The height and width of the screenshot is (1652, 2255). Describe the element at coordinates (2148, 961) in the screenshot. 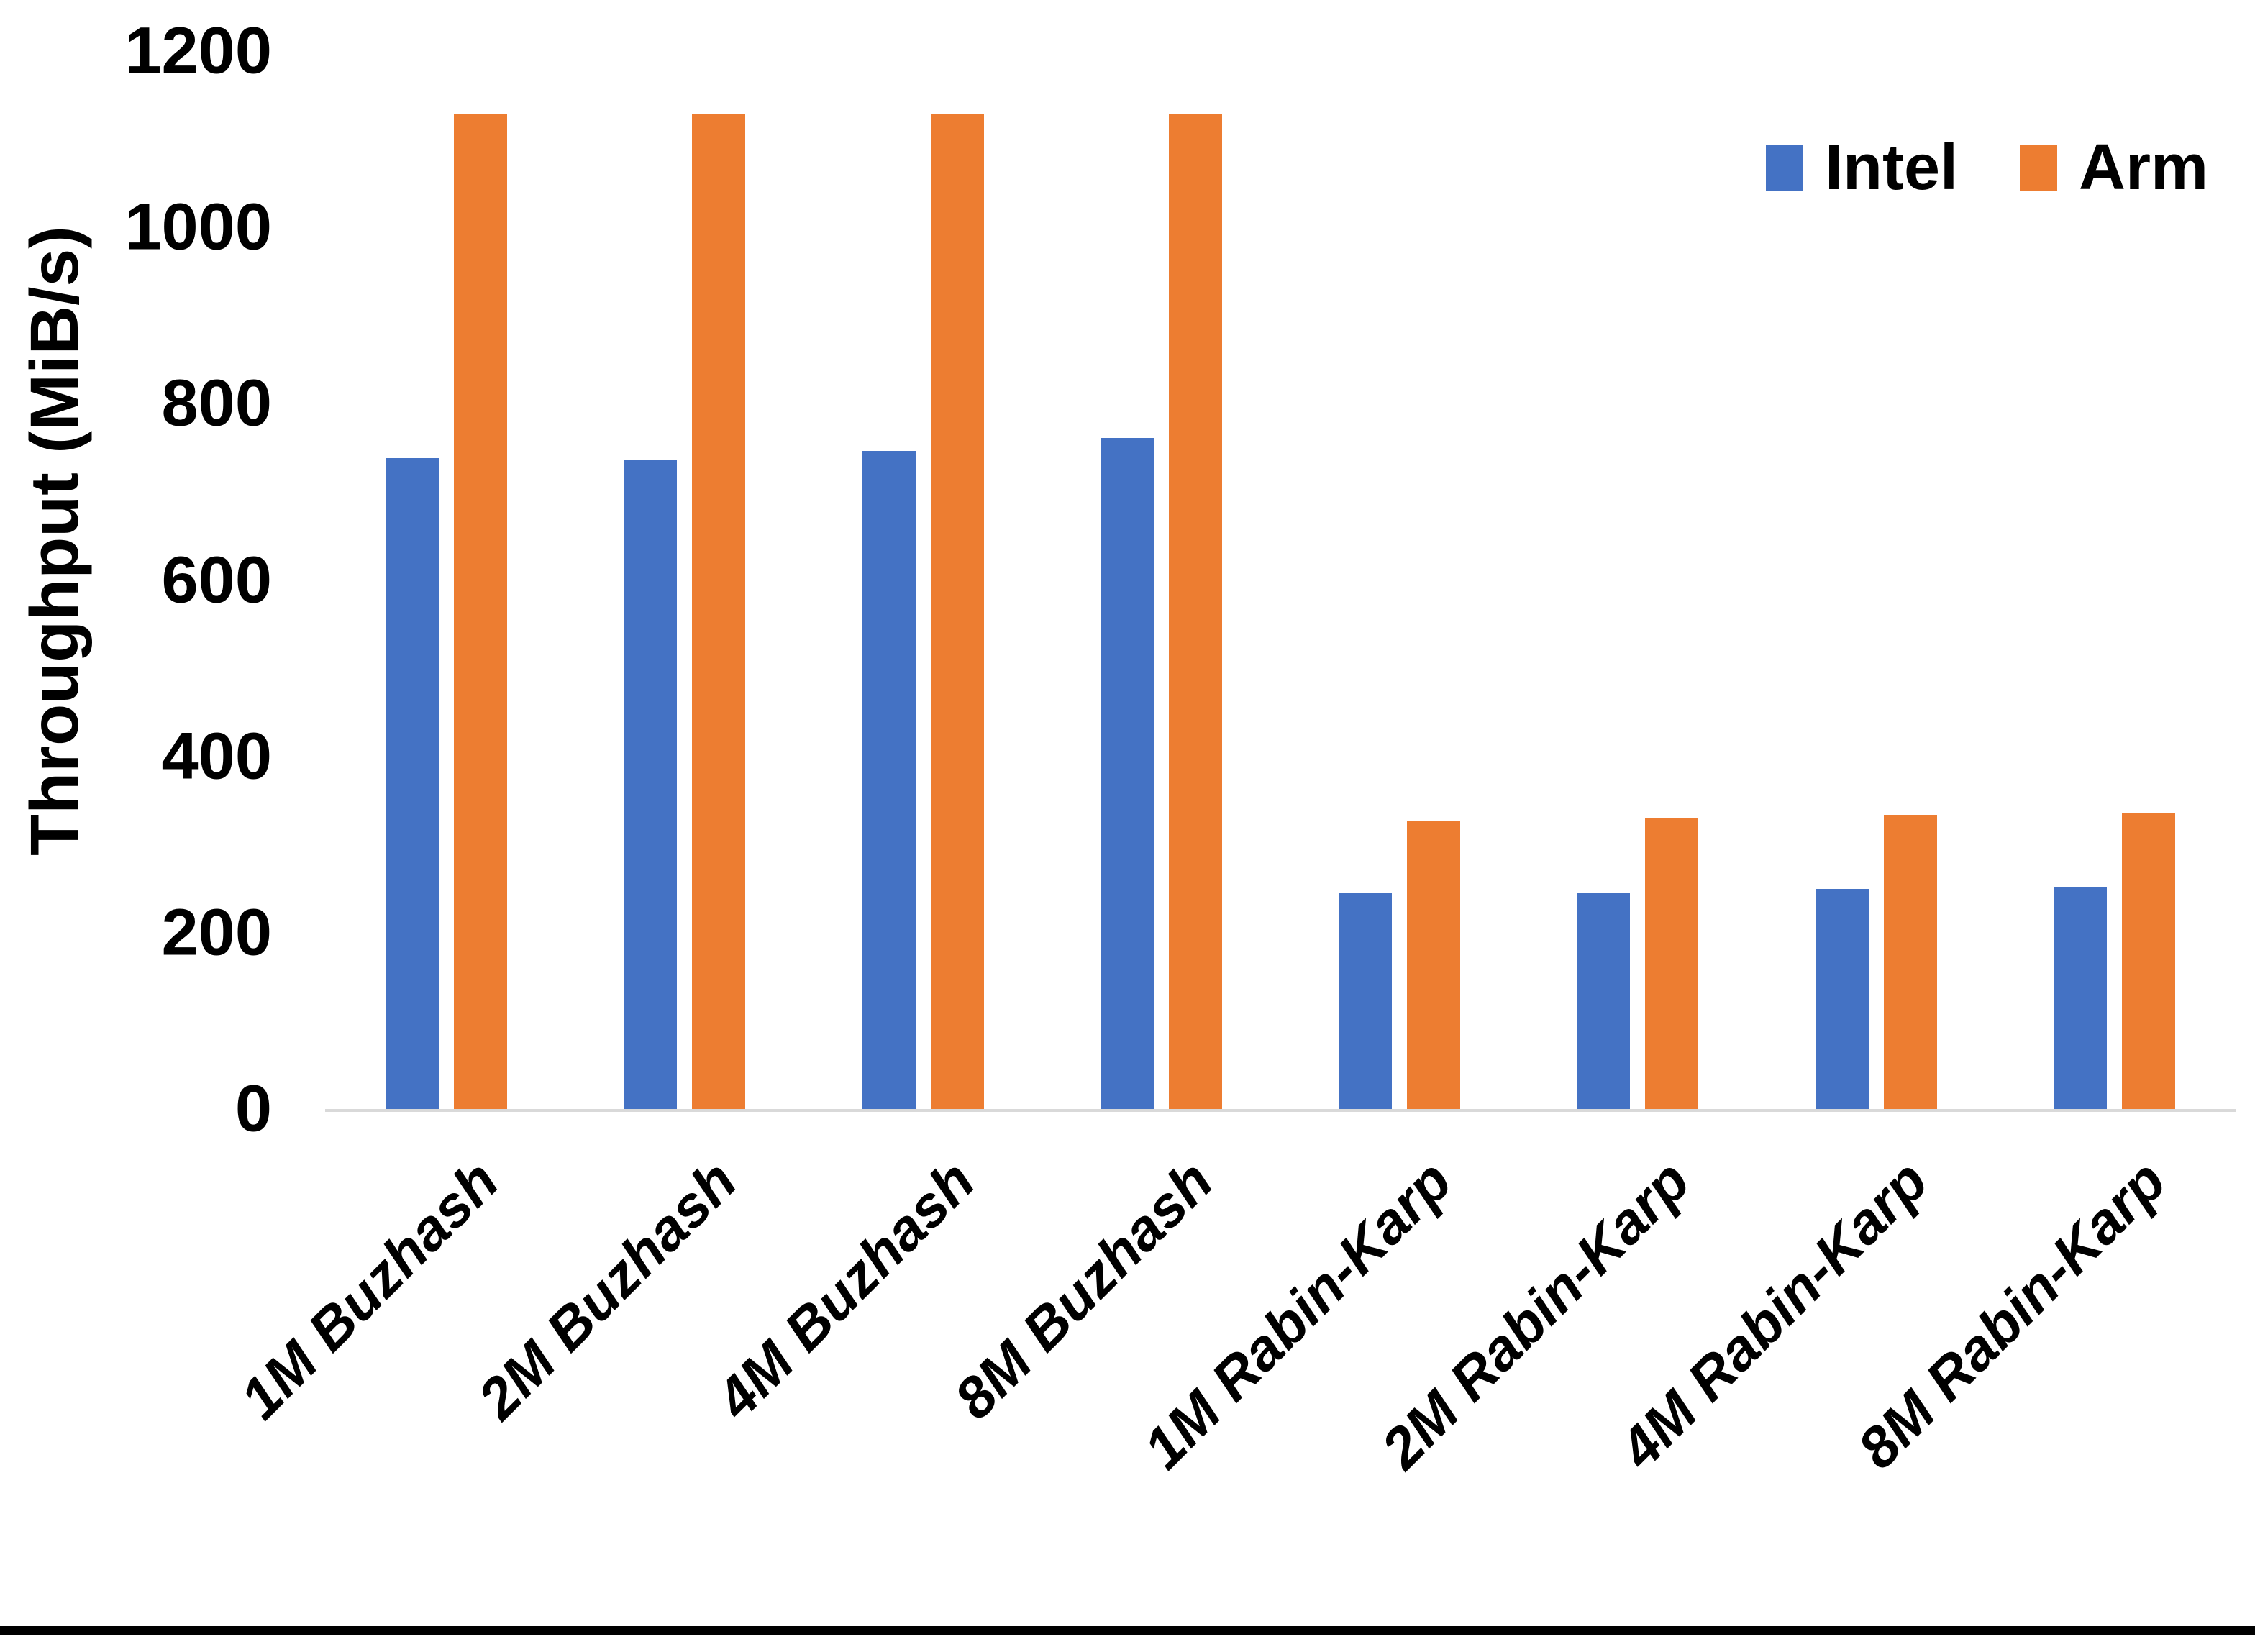

I see `arm-bar-8m-rabin-karp` at that location.